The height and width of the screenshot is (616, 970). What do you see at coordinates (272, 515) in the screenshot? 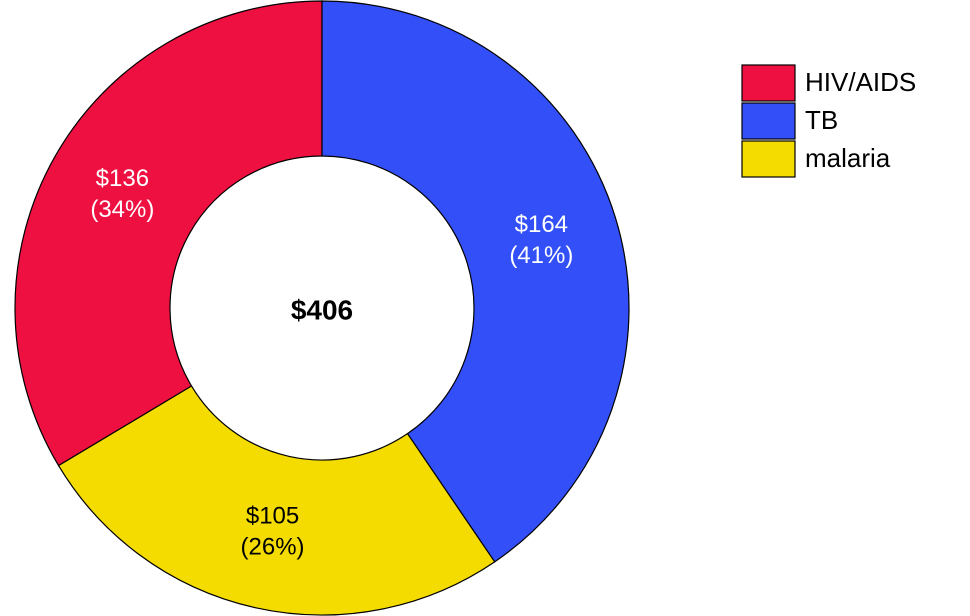
I see `value-label: $105` at bounding box center [272, 515].